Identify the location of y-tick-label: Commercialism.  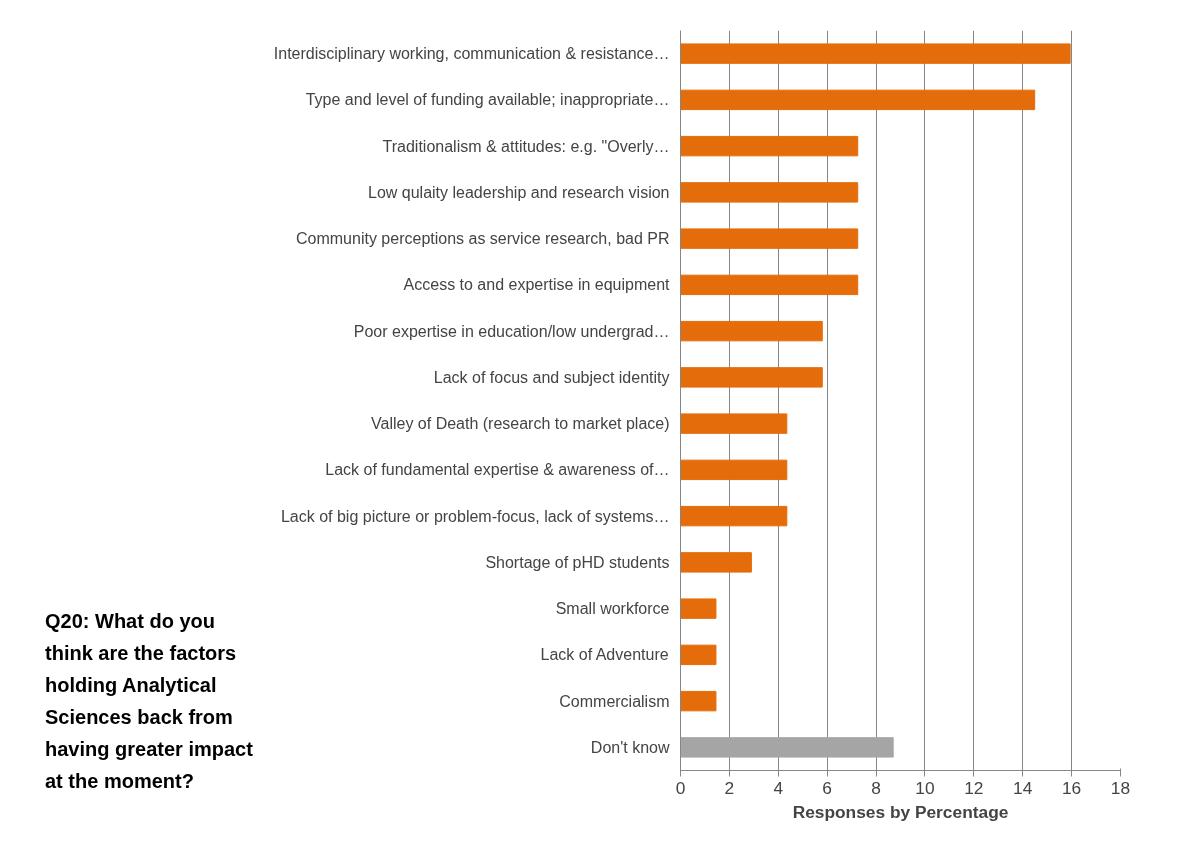
(614, 701).